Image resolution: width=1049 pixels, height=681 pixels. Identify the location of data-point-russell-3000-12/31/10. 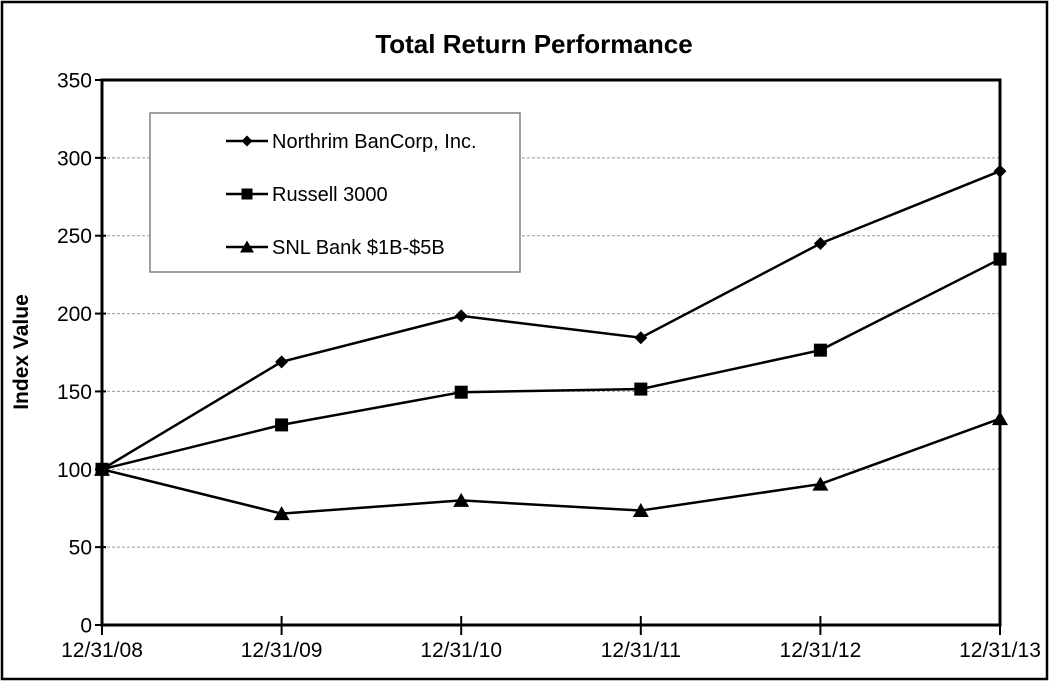
(461, 392).